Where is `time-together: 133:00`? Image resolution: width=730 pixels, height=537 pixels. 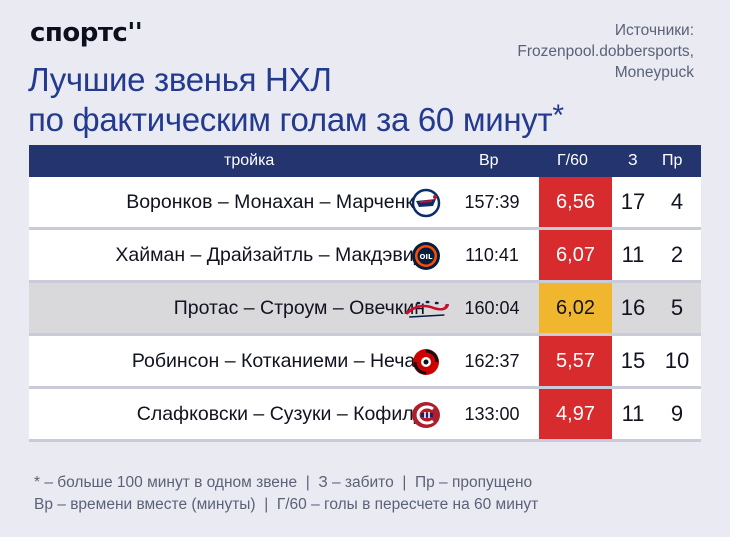 time-together: 133:00 is located at coordinates (492, 414).